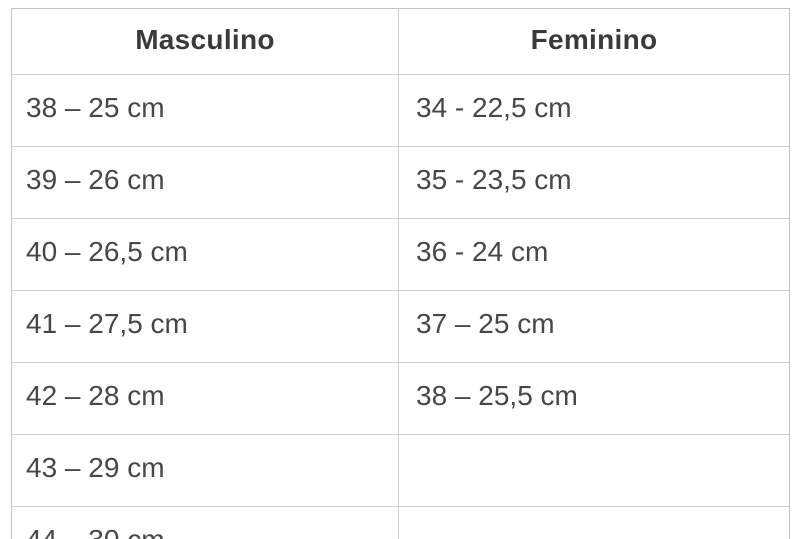  I want to click on column-header-feminino: Feminino, so click(594, 41).